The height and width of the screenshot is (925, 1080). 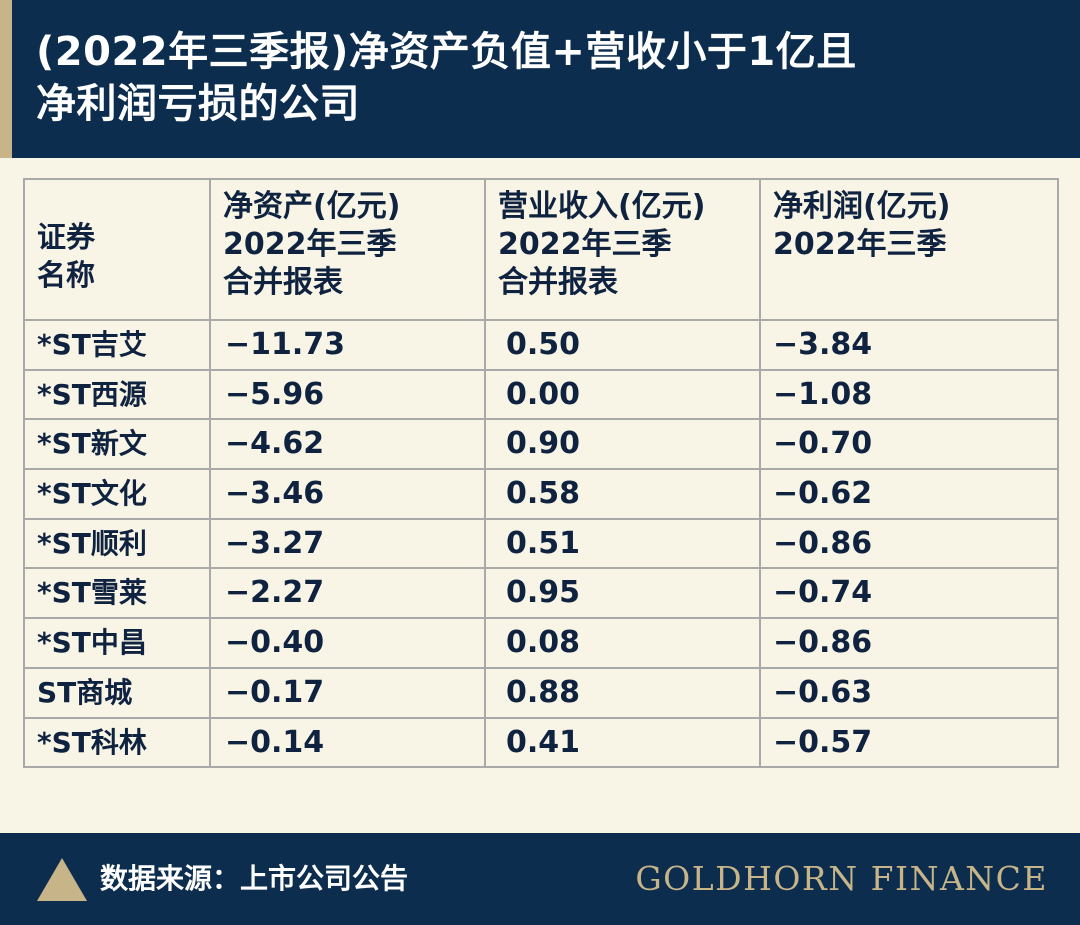 I want to click on cell-security-name: *ST文化, so click(x=117, y=494).